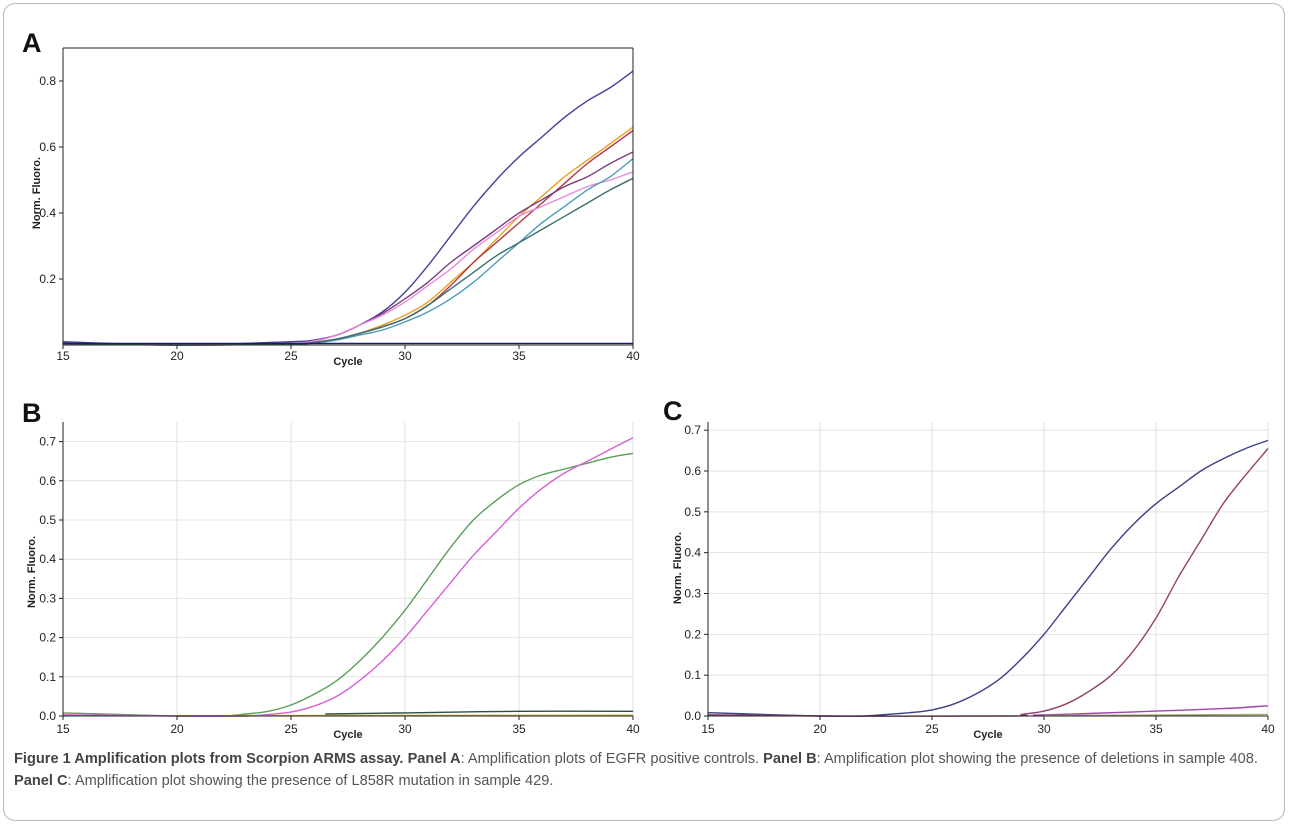 This screenshot has height=826, width=1290. Describe the element at coordinates (47, 81) in the screenshot. I see `y-tick-label: 0.8` at that location.